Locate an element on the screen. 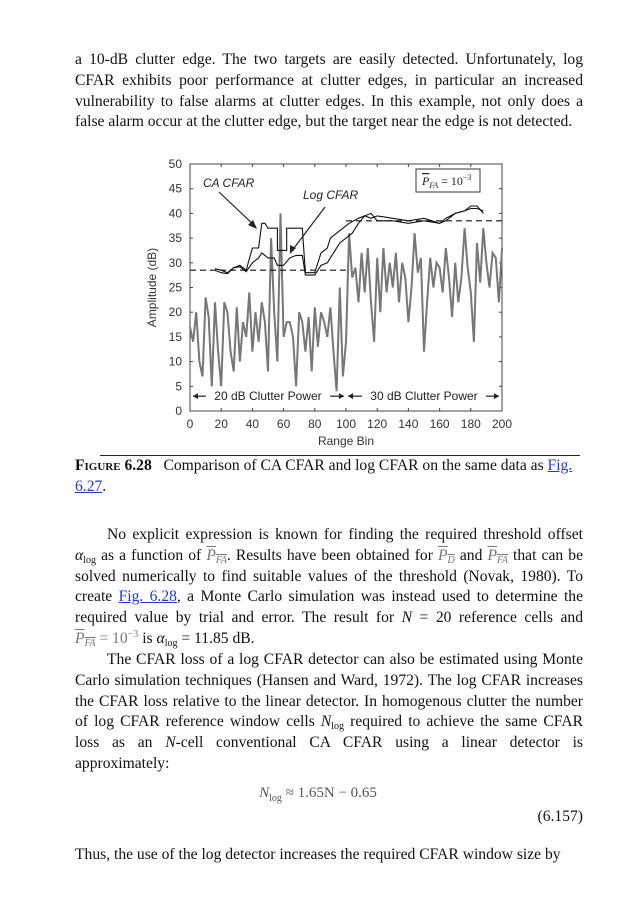 This screenshot has height=900, width=636. text-run: that can be is located at coordinates (545, 555).